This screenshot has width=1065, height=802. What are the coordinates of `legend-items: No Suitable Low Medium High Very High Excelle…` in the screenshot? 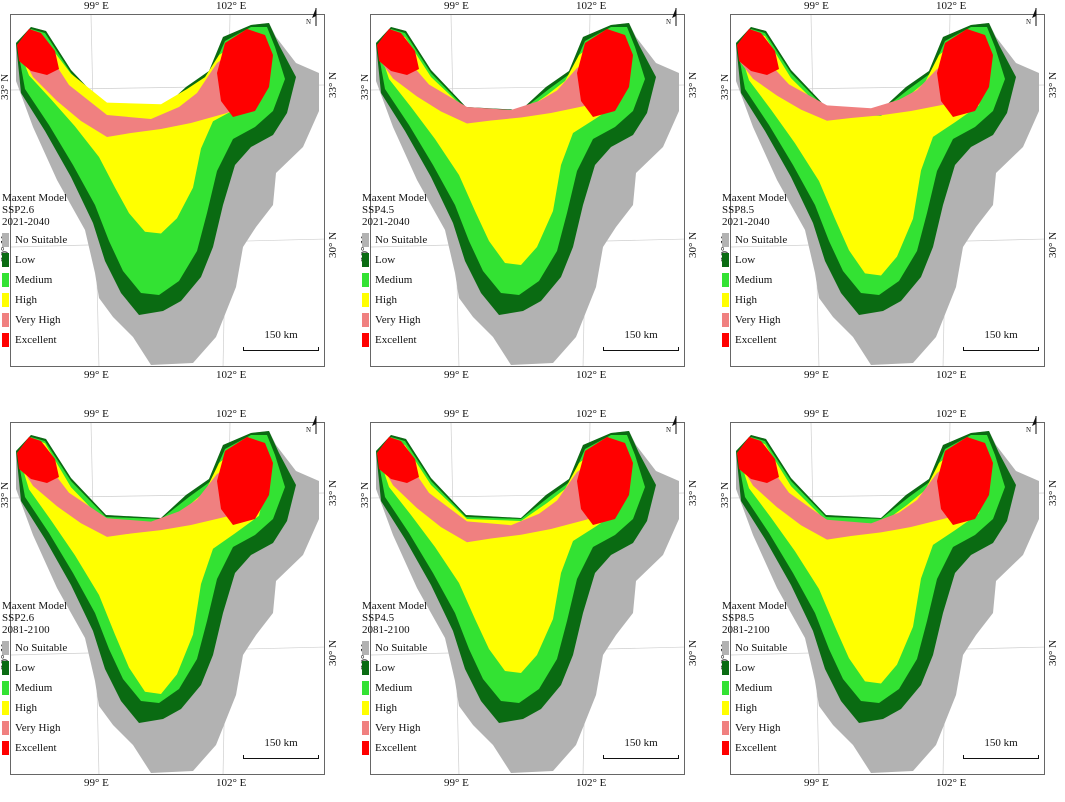 It's located at (754, 290).